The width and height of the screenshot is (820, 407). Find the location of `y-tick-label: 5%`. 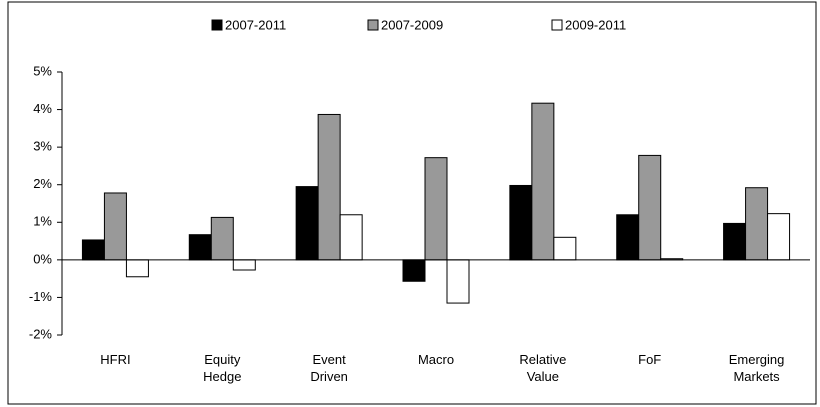

y-tick-label: 5% is located at coordinates (42, 70).